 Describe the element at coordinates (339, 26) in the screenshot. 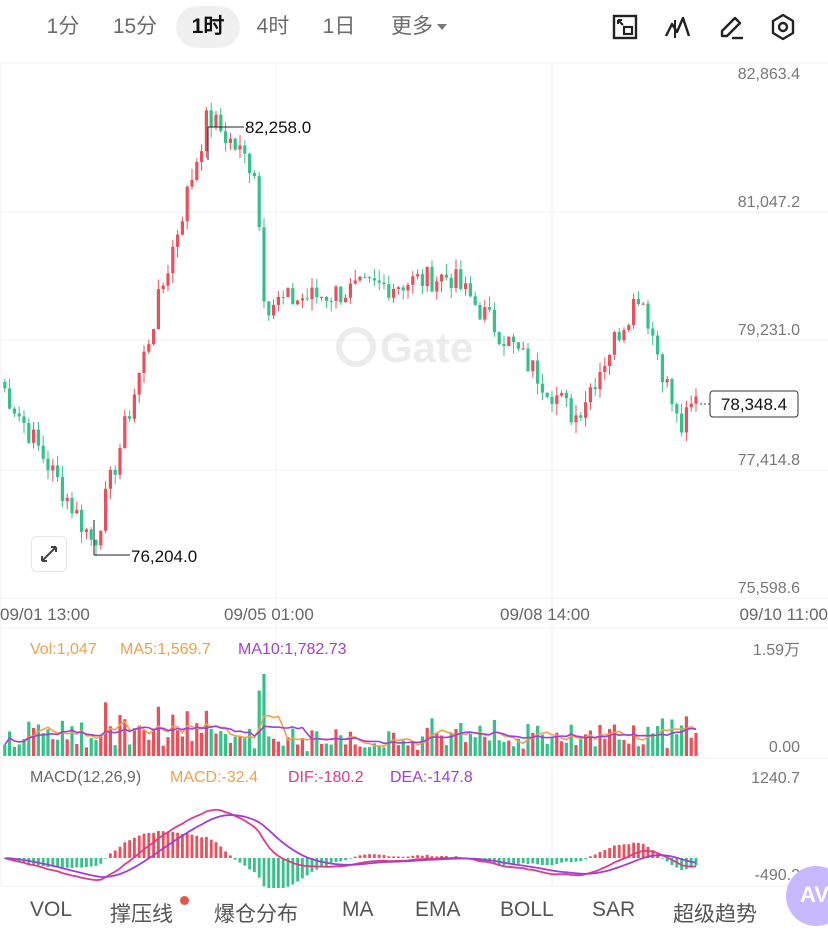

I see `tf-1d: 1日` at that location.